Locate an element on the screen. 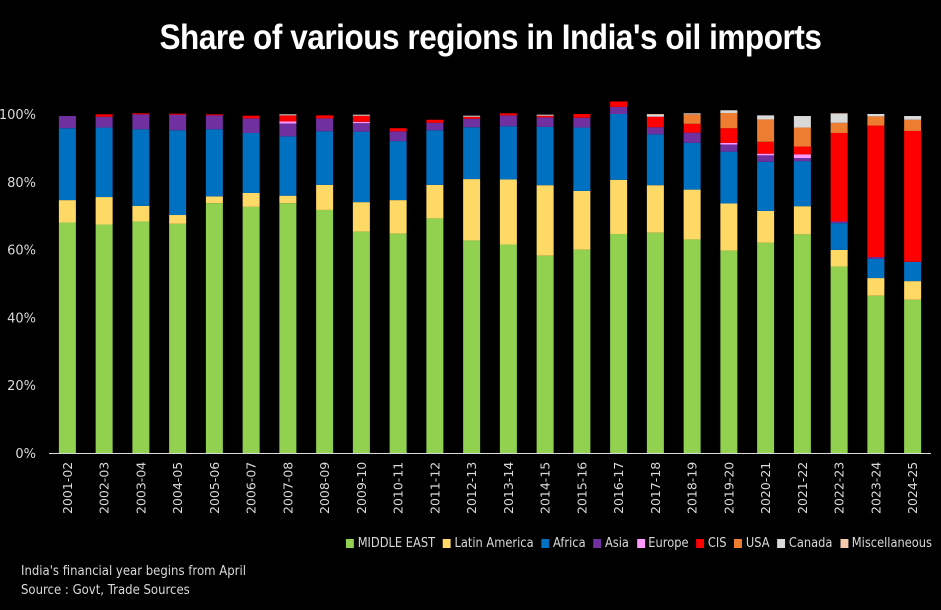 This screenshot has width=941, height=610. x-tick-label: 2023-24 is located at coordinates (875, 488).